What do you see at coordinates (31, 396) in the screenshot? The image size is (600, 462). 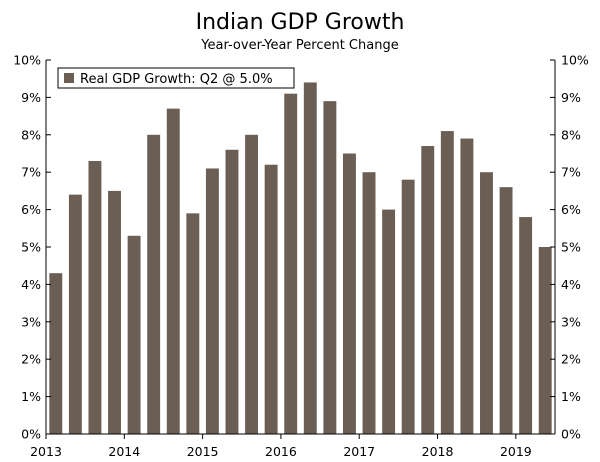 I see `y-tick-label-left: 1%` at bounding box center [31, 396].